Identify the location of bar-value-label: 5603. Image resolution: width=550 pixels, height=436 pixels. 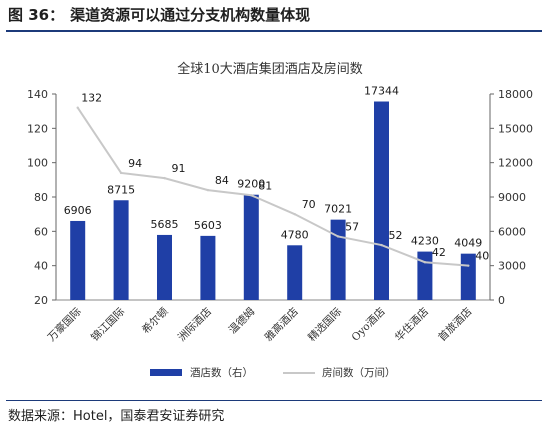
(208, 225).